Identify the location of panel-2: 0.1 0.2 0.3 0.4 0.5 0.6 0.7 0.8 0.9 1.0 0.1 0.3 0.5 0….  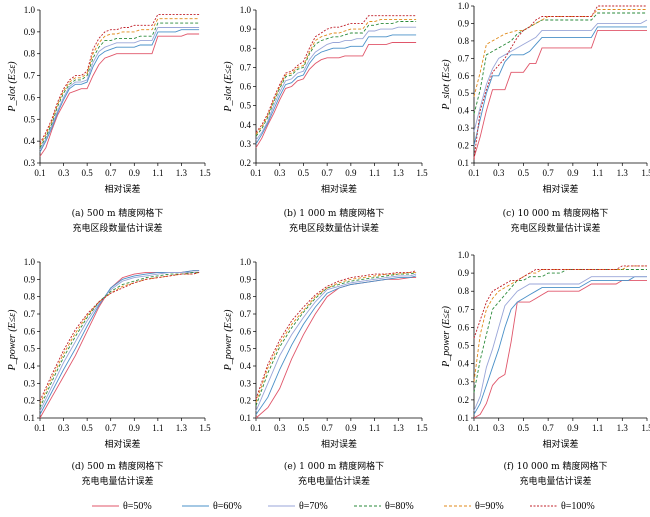
(545, 117).